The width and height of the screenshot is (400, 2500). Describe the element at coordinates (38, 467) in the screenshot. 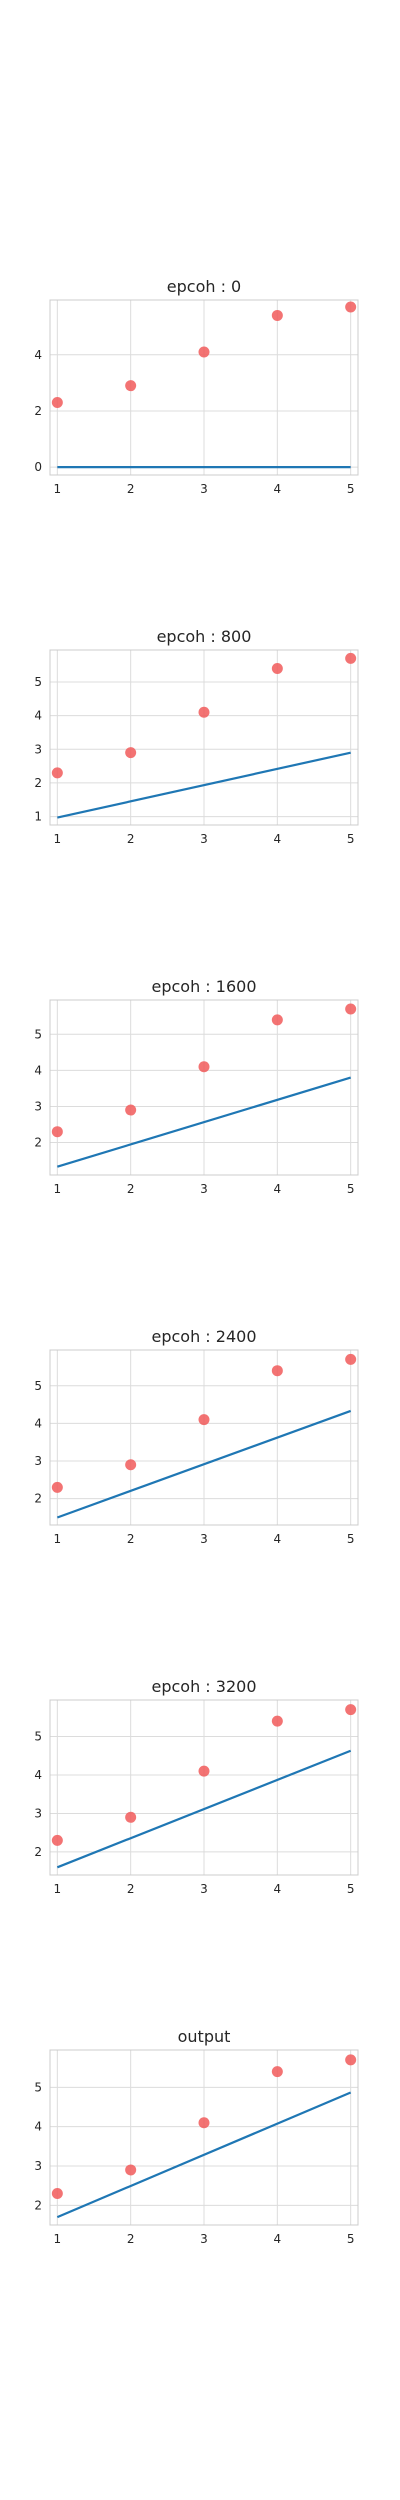

I see `y-tick-label: 0` at that location.